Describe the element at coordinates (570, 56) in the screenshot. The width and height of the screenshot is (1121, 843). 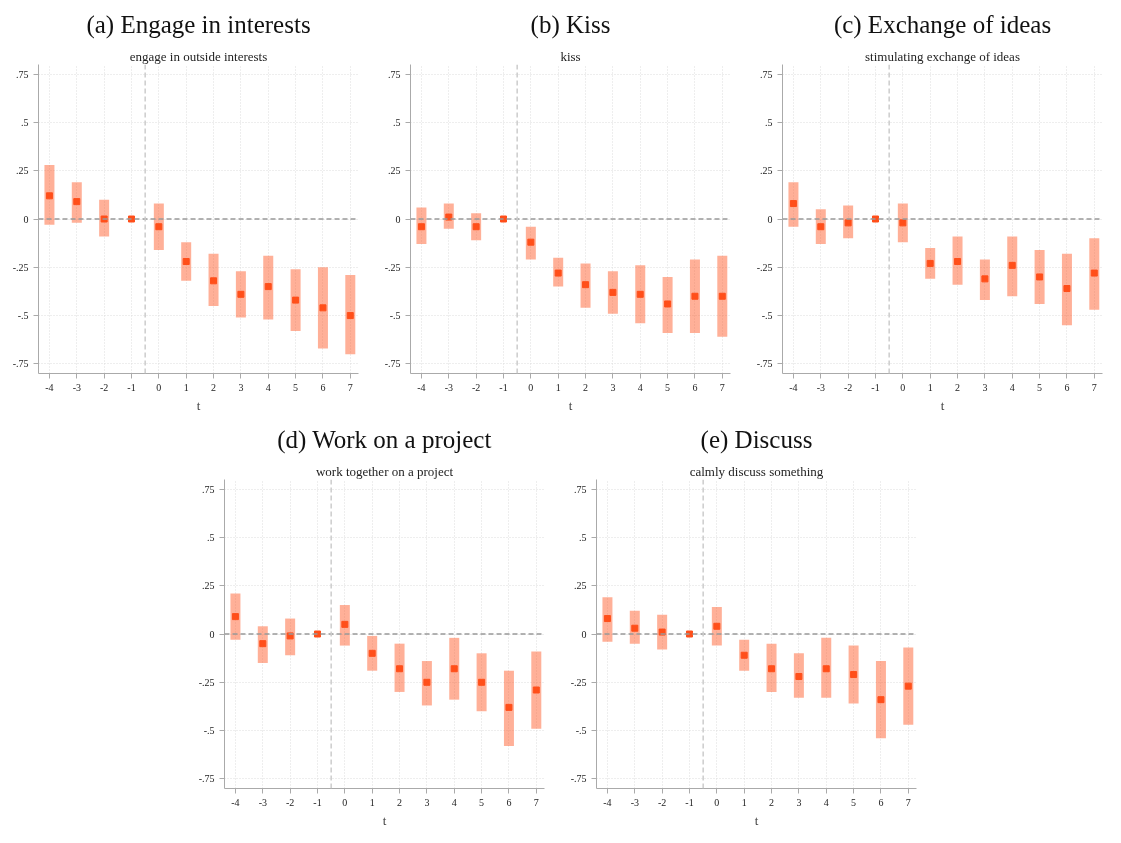
I see `chart-subtitle: kiss` at that location.